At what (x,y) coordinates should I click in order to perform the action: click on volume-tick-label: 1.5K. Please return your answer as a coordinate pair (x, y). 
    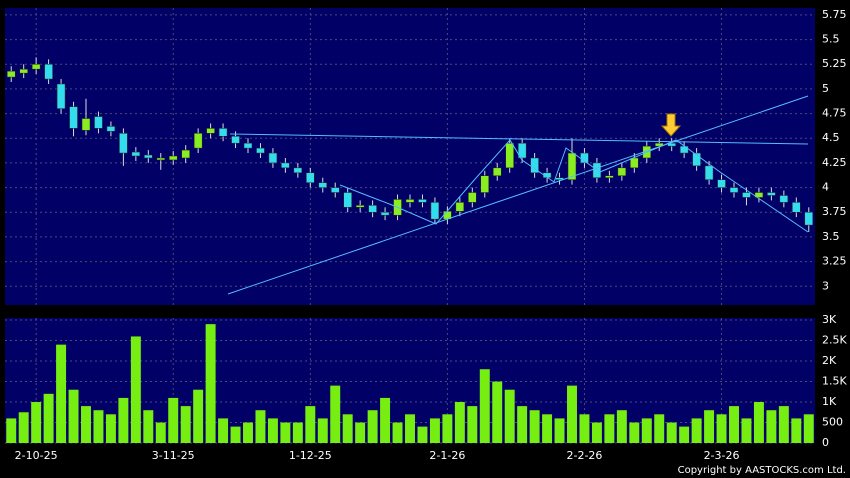
    Looking at the image, I should click on (834, 381).